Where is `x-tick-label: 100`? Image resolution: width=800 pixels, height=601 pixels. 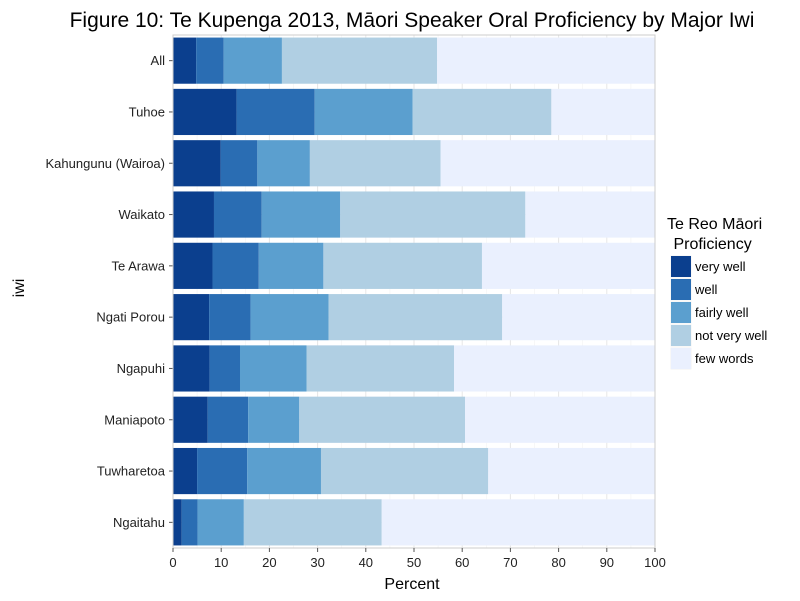 x-tick-label: 100 is located at coordinates (655, 562).